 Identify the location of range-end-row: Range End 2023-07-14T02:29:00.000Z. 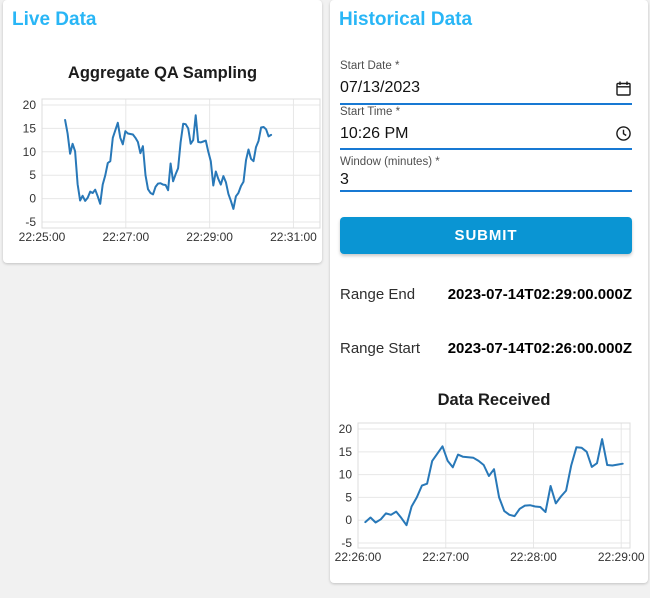
(486, 294).